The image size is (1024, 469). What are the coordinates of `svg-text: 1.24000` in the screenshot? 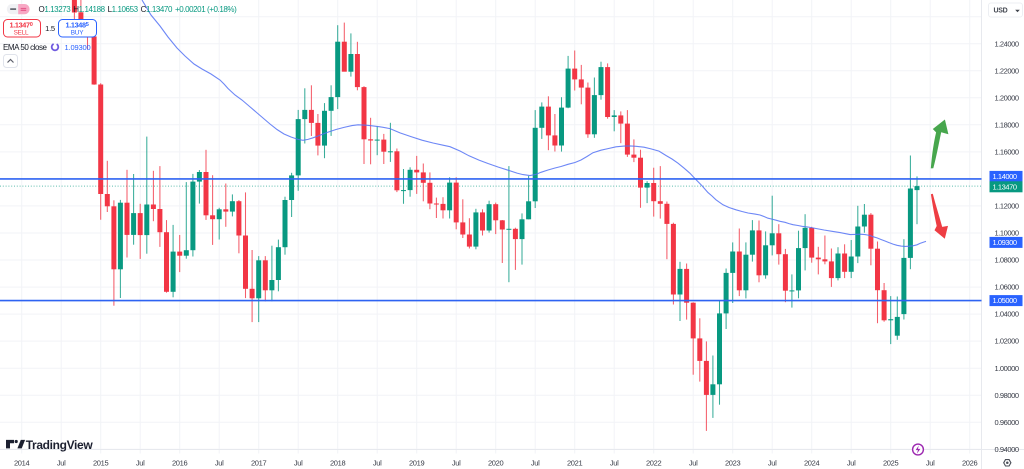 It's located at (1007, 43).